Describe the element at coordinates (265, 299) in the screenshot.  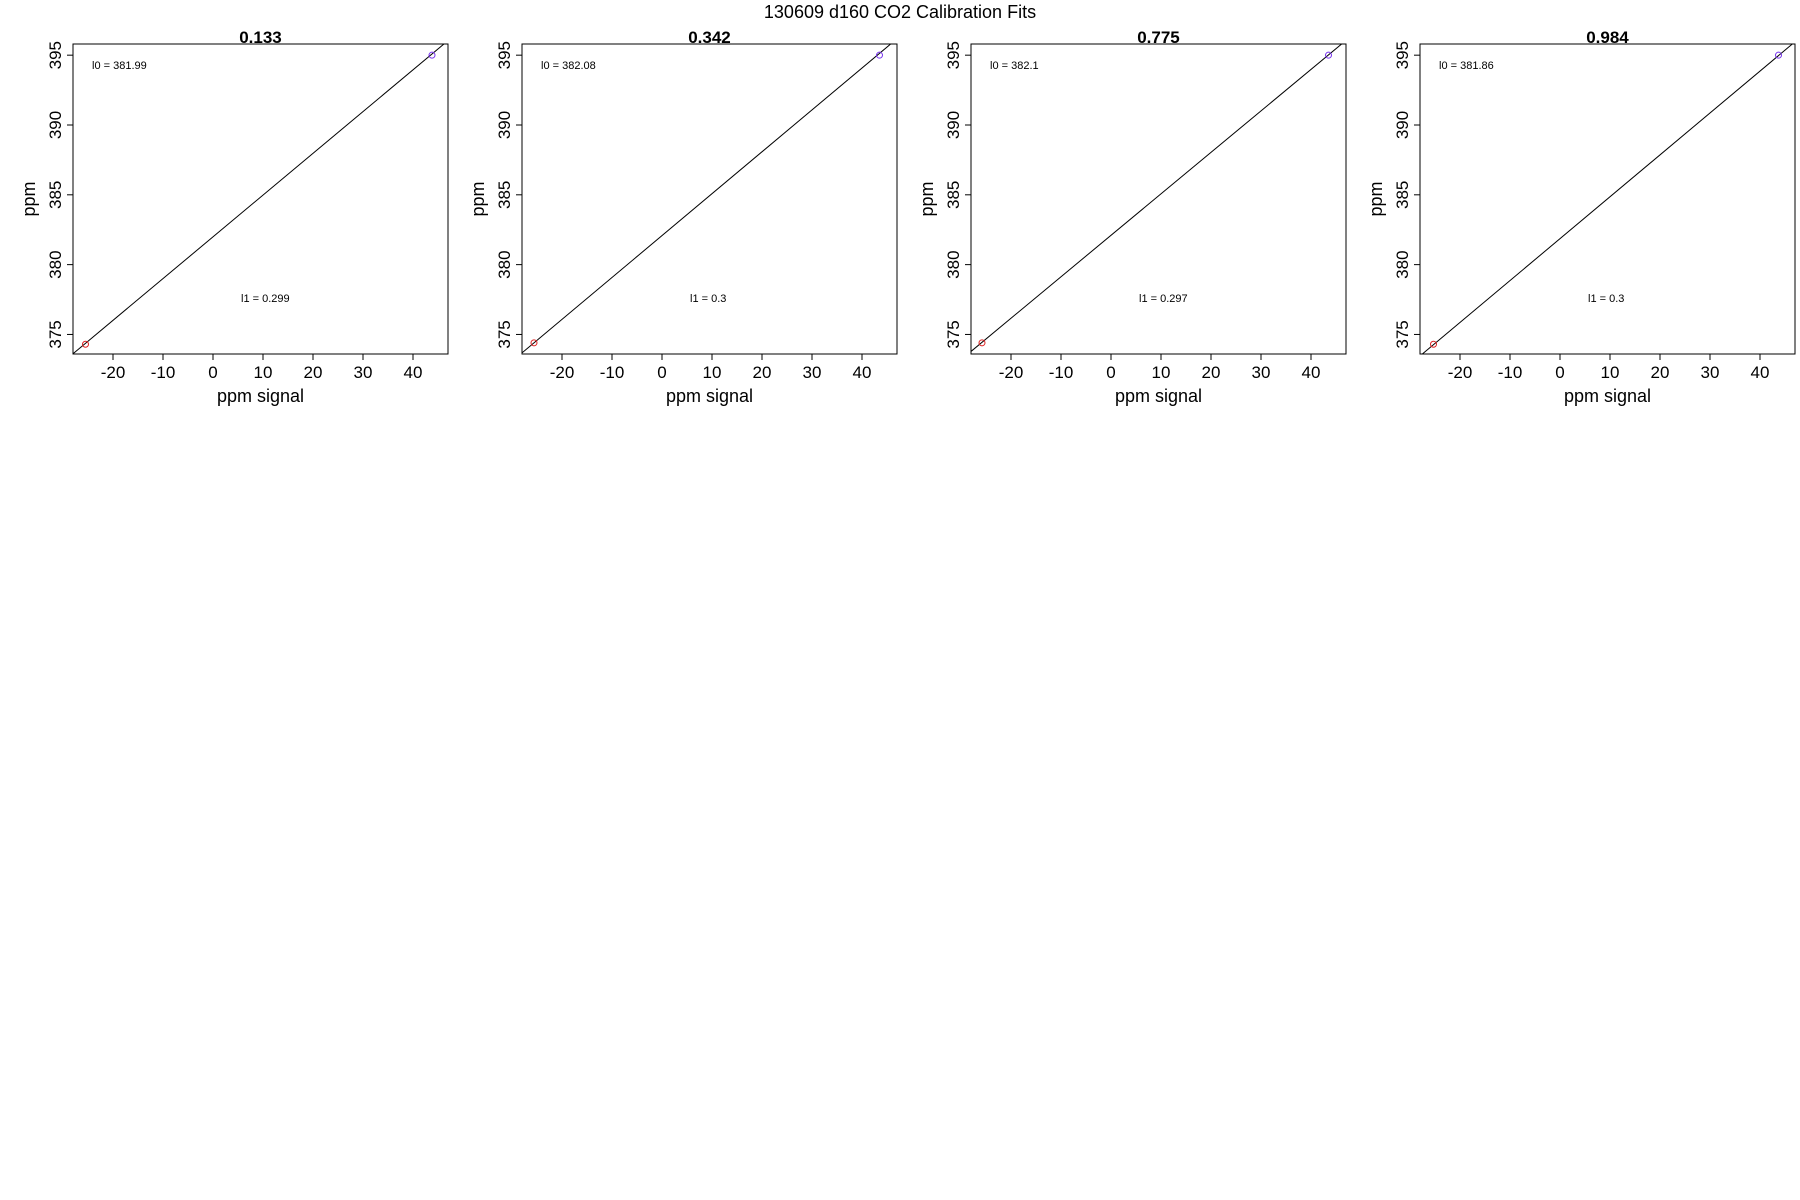
I see `slope-annotation: l1 = 0.299` at that location.